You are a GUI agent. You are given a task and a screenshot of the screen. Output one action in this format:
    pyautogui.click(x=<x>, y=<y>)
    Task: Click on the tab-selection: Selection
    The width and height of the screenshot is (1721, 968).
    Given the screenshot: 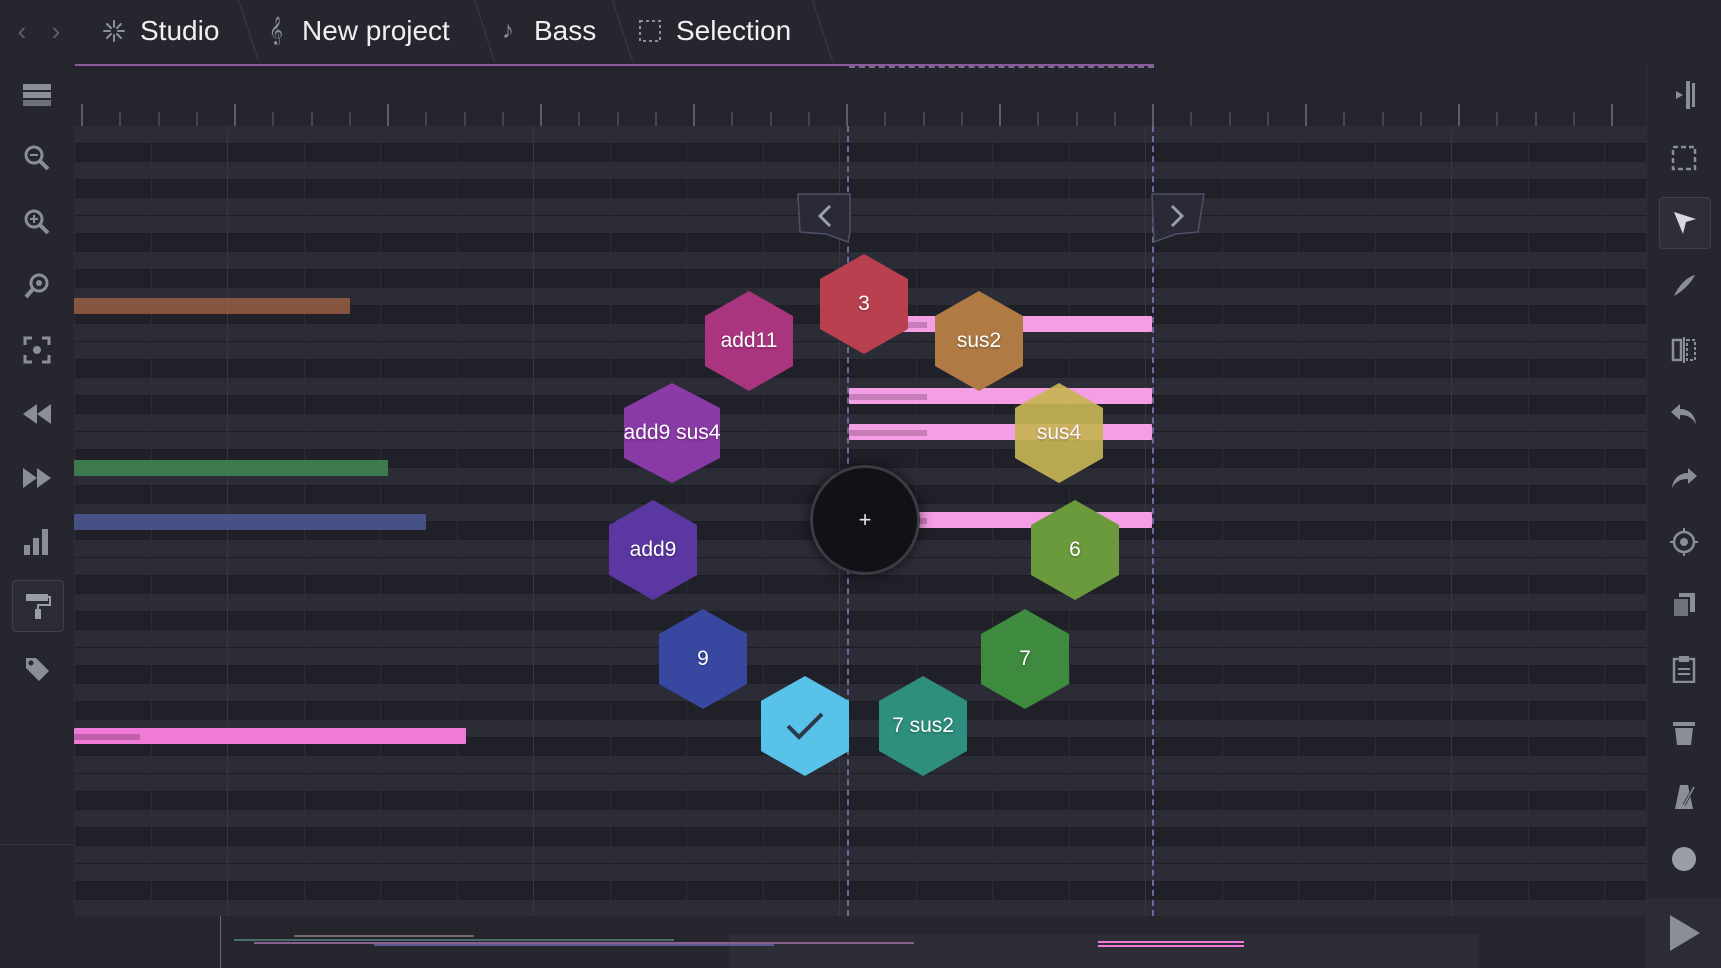 What is the action you would take?
    pyautogui.click(x=713, y=31)
    